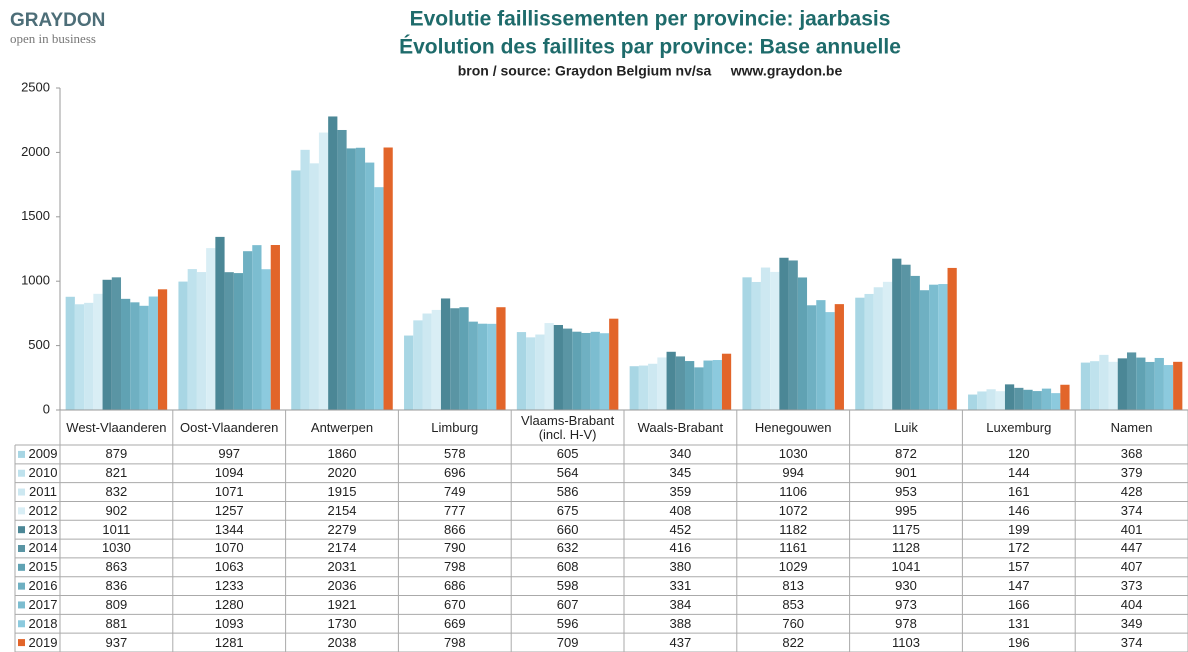 The height and width of the screenshot is (652, 1188). Describe the element at coordinates (454, 510) in the screenshot. I see `table-value: 777` at that location.